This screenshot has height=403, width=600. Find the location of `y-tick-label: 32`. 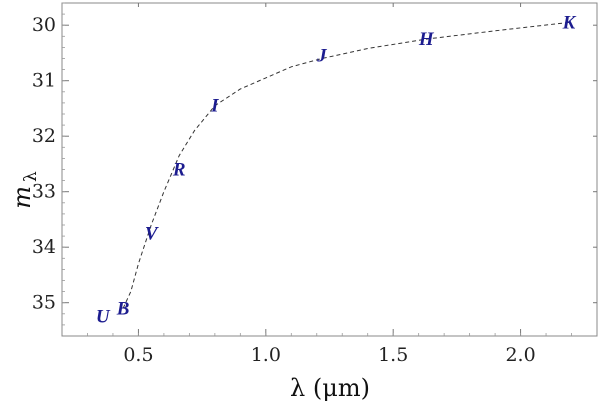

y-tick-label: 32 is located at coordinates (44, 136).